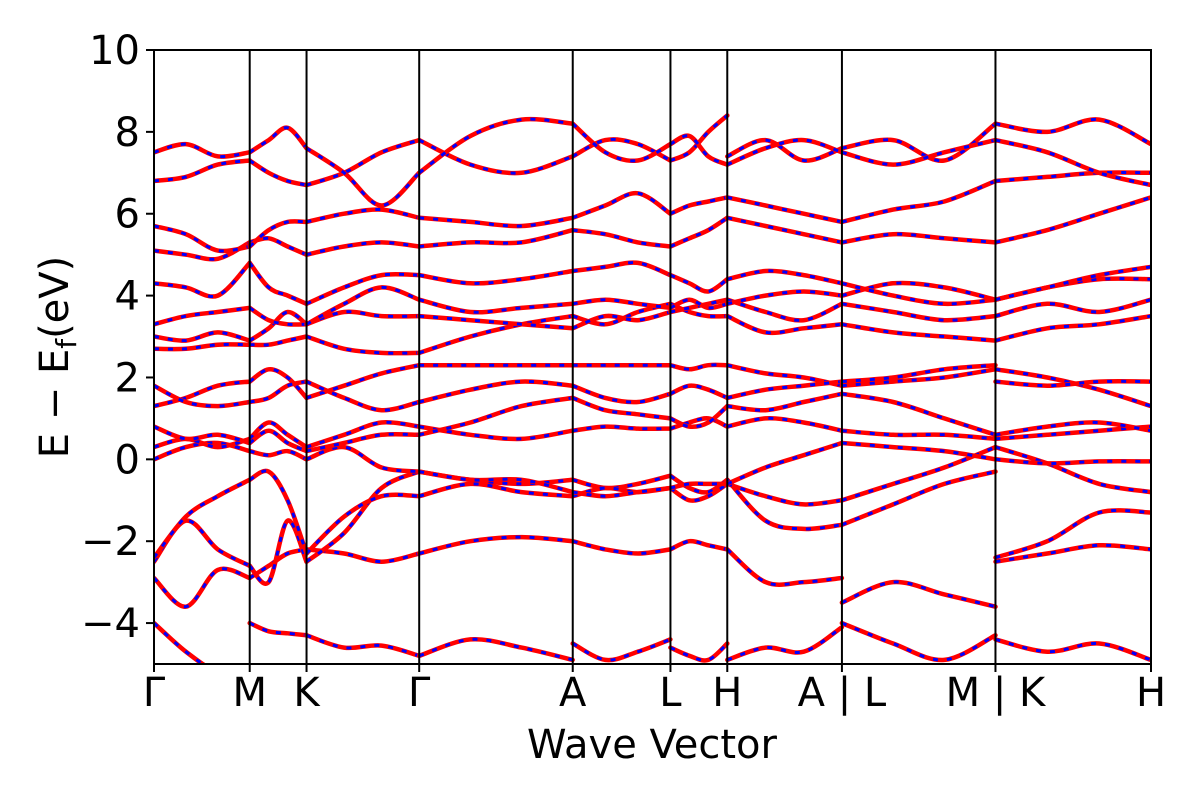 This screenshot has width=1200, height=800. I want to click on band-13-segment-6-dashed, so click(699, 283).